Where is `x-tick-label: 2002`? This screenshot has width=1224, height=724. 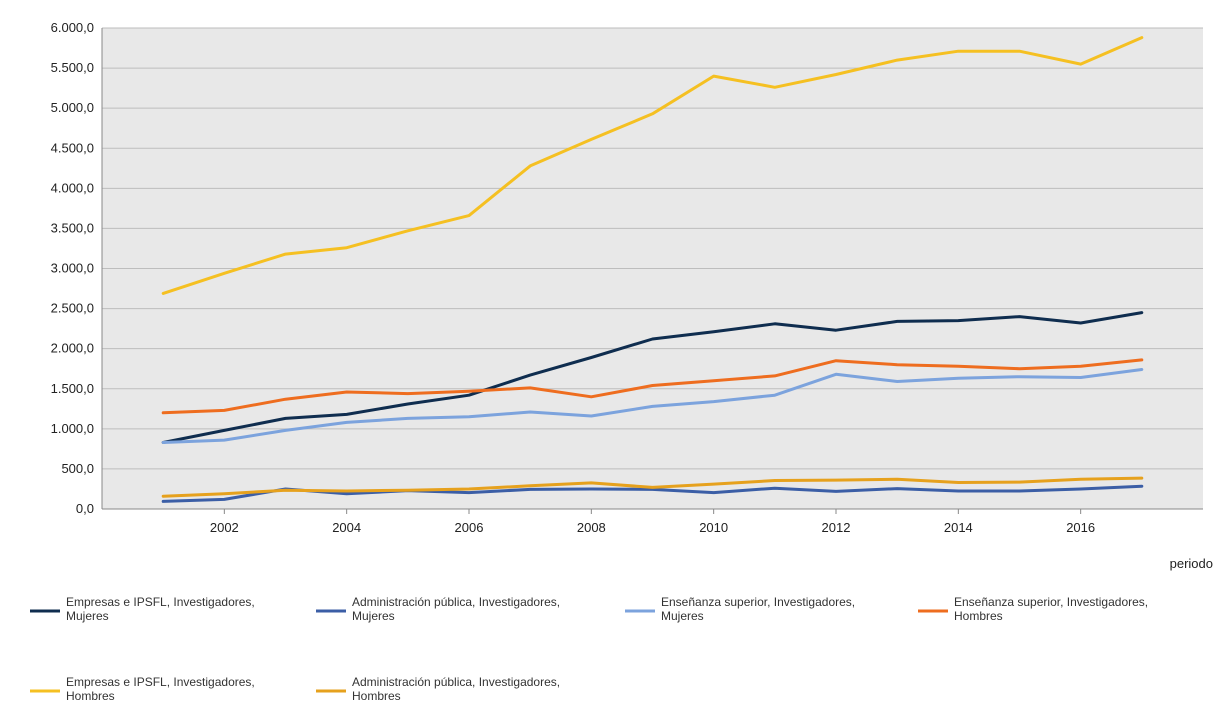 x-tick-label: 2002 is located at coordinates (224, 527).